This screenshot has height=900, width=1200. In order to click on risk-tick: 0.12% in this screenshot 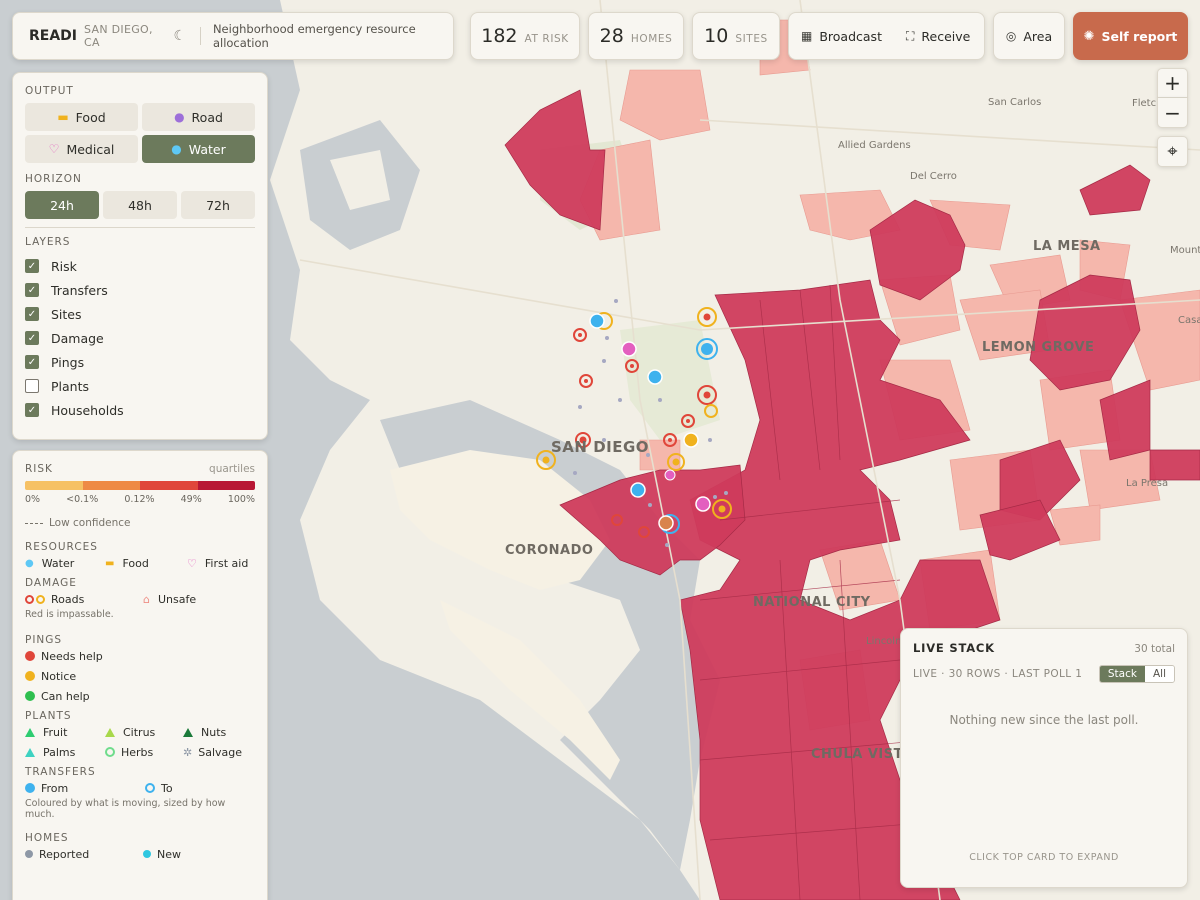, I will do `click(139, 499)`.